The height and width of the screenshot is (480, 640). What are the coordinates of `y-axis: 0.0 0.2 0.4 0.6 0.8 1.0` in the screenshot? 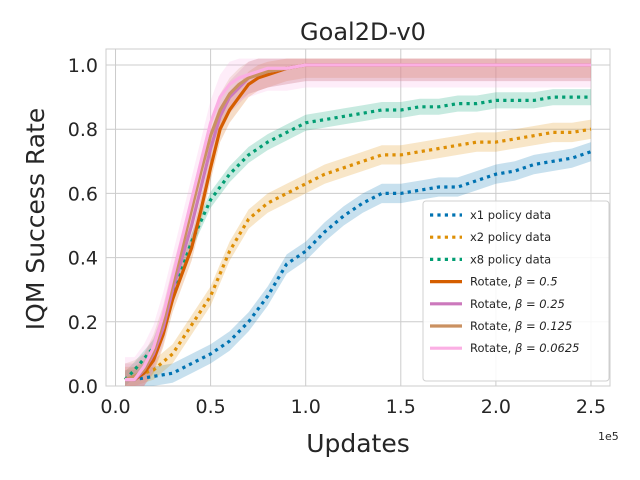 It's located at (83, 226).